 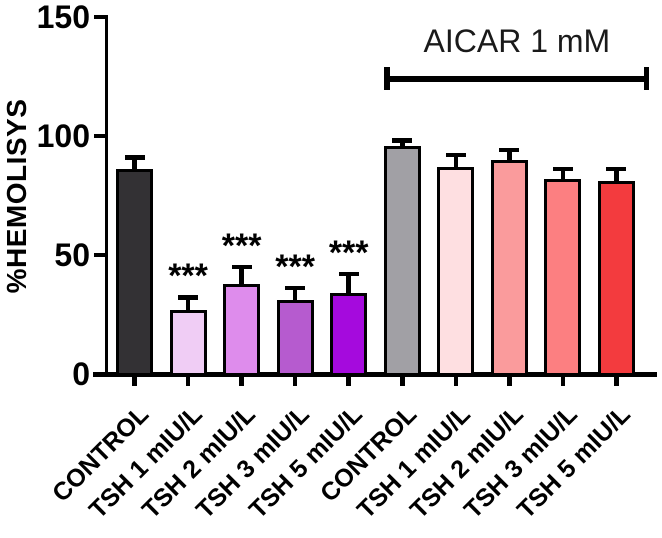 I want to click on y-tick-label-0: 0, so click(x=81, y=374).